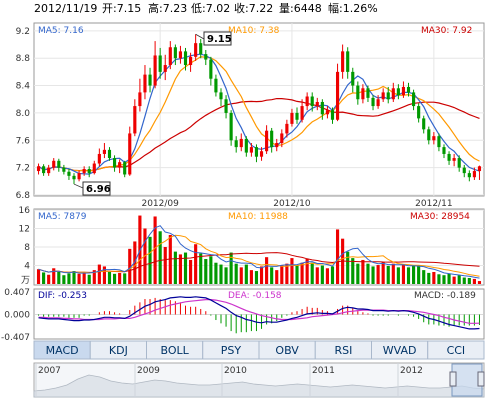  Describe the element at coordinates (411, 371) in the screenshot. I see `navigator-year-label: 2012` at that location.